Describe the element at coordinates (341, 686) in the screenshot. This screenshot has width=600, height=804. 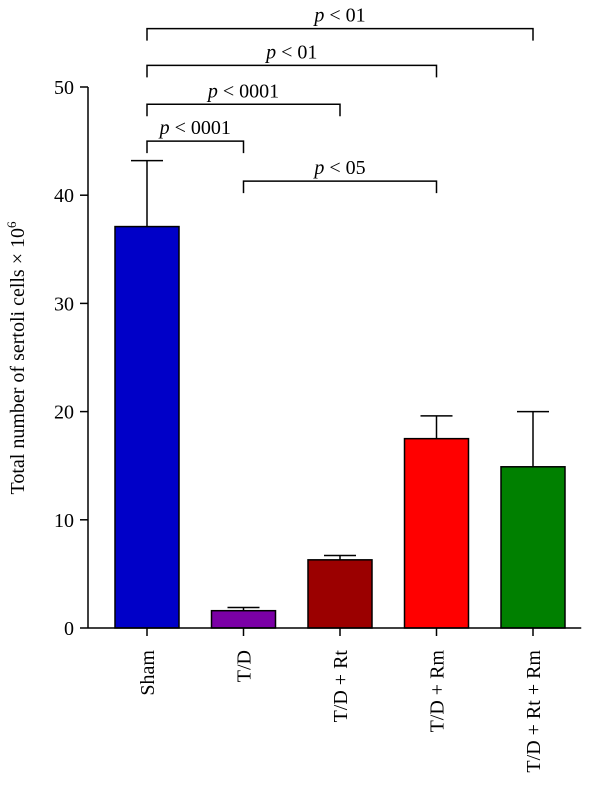
I see `x-tick-label: T/D + Rt` at that location.